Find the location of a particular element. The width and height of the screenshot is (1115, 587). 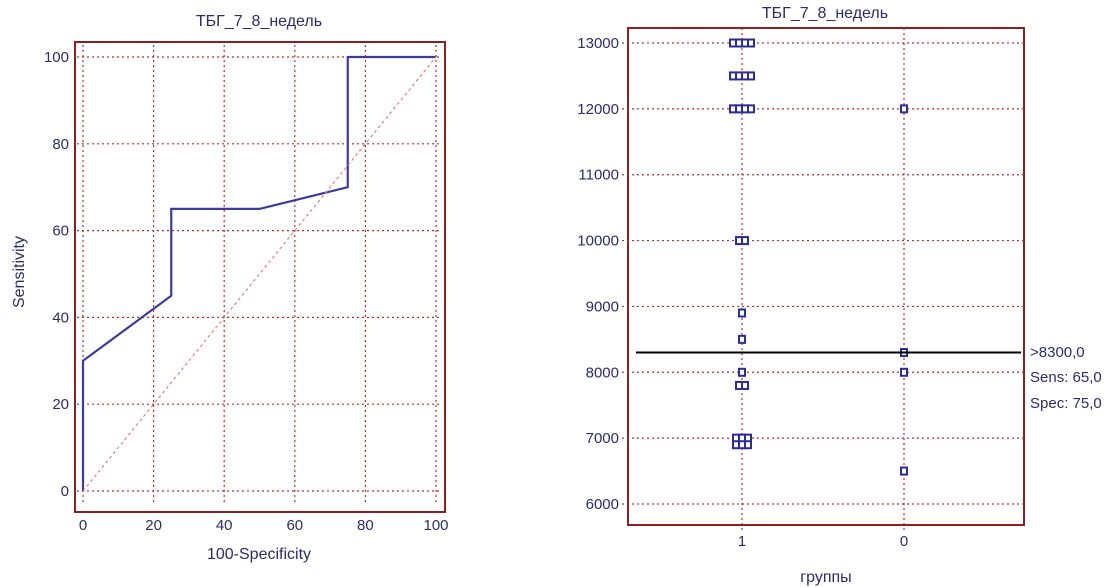

dot-plot-y-tick-label: 10000 is located at coordinates (598, 241).